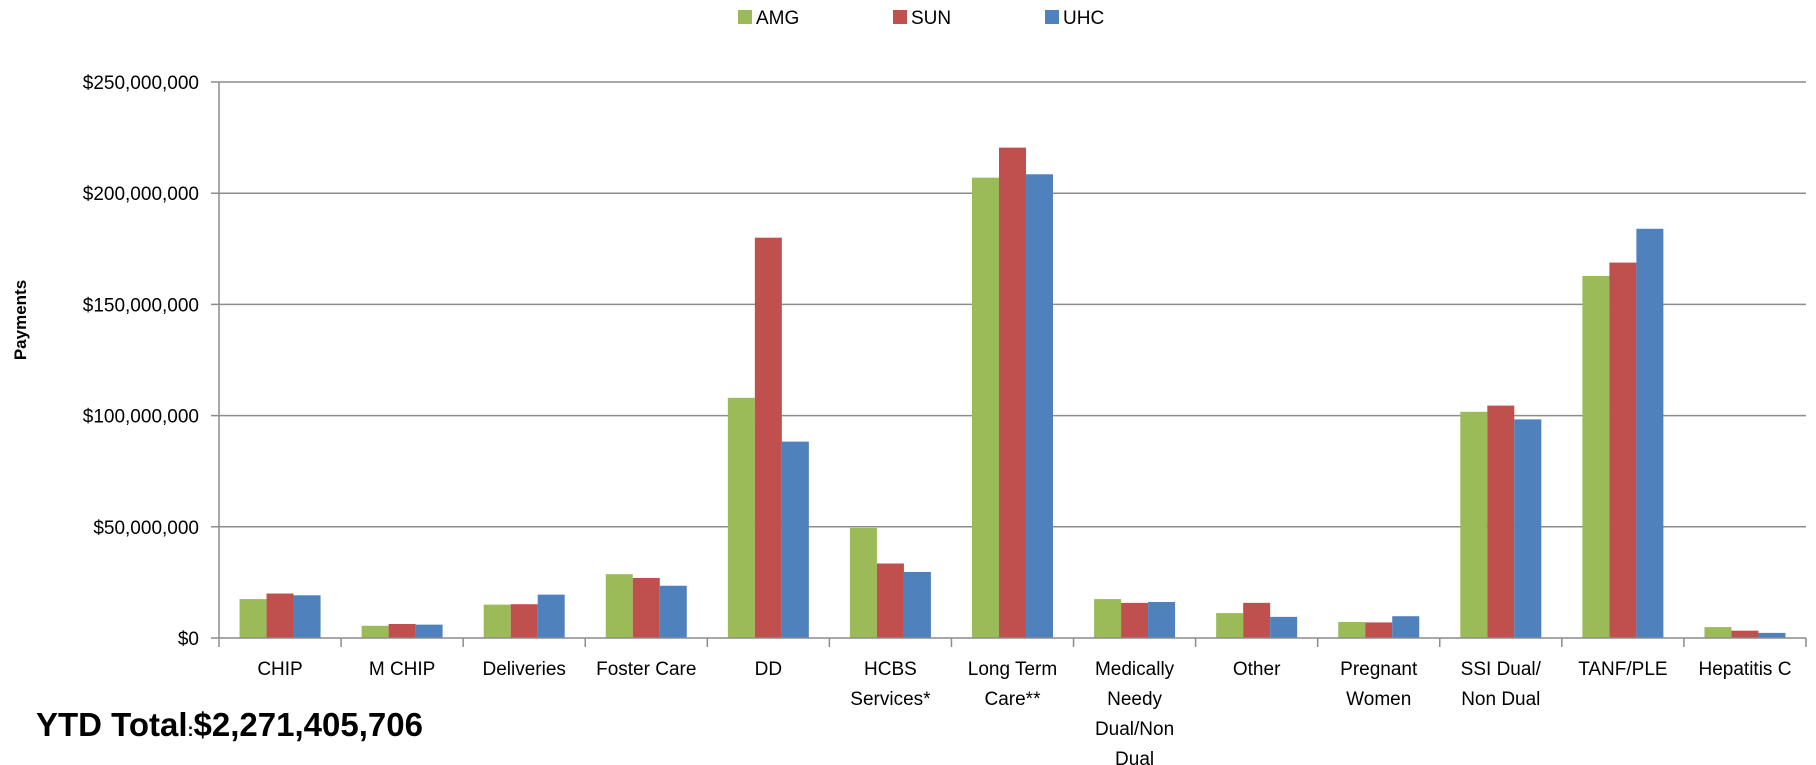 The width and height of the screenshot is (1816, 765). I want to click on y-tick-label: $100,000,000, so click(141, 417).